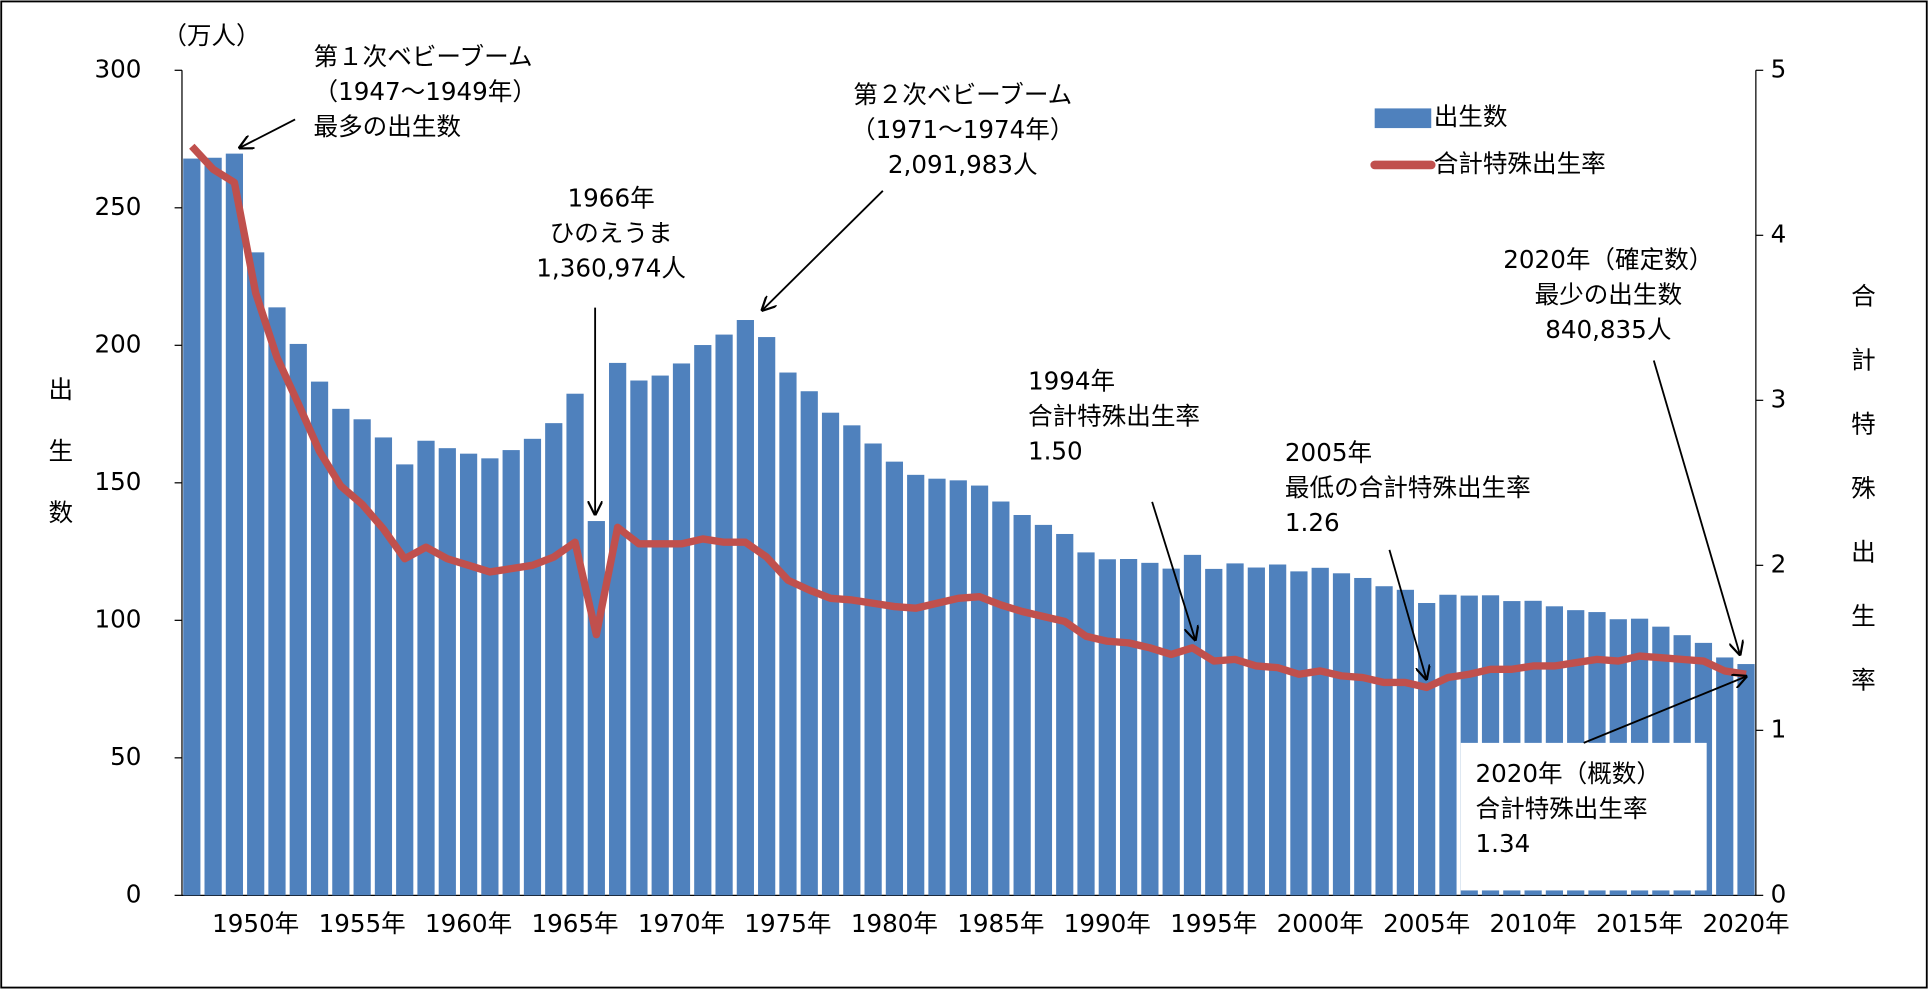 Image resolution: width=1928 pixels, height=989 pixels. Describe the element at coordinates (1779, 398) in the screenshot. I see `y2-tick-label: 3` at that location.